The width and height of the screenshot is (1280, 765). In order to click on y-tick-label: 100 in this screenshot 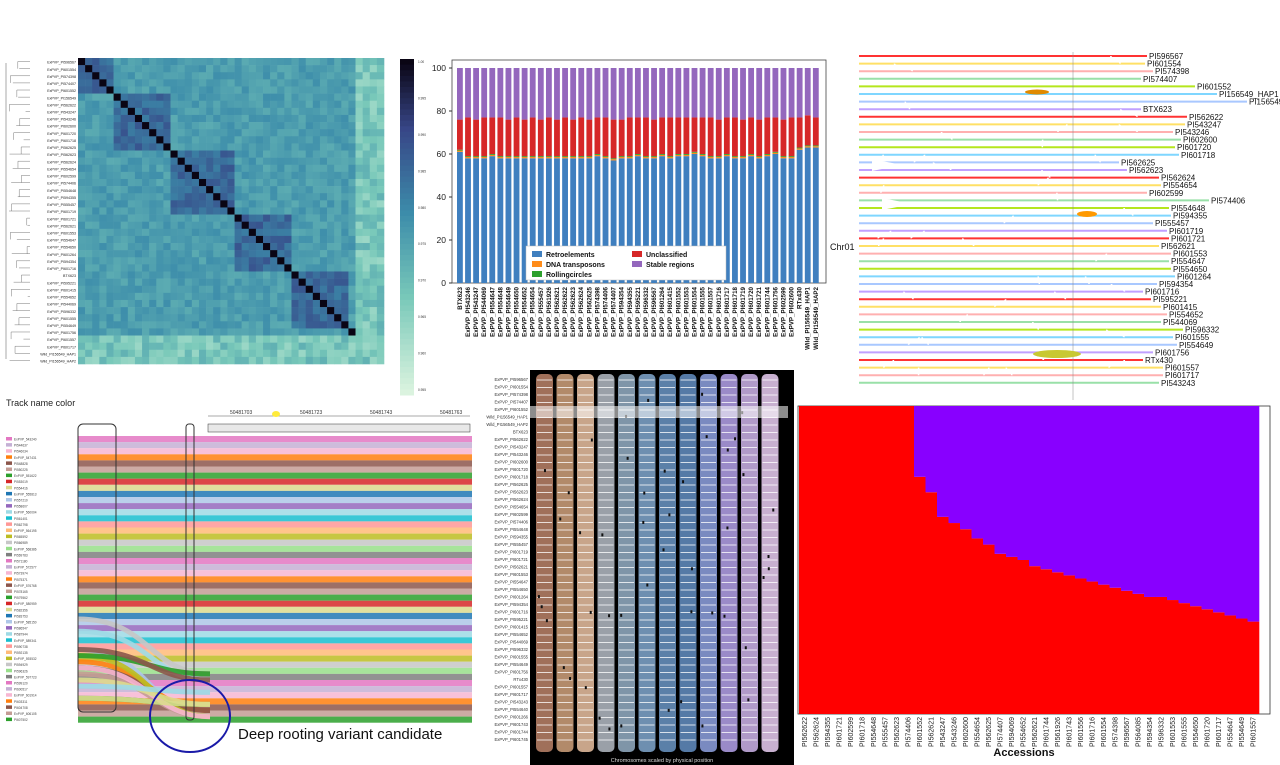, I will do `click(439, 68)`.